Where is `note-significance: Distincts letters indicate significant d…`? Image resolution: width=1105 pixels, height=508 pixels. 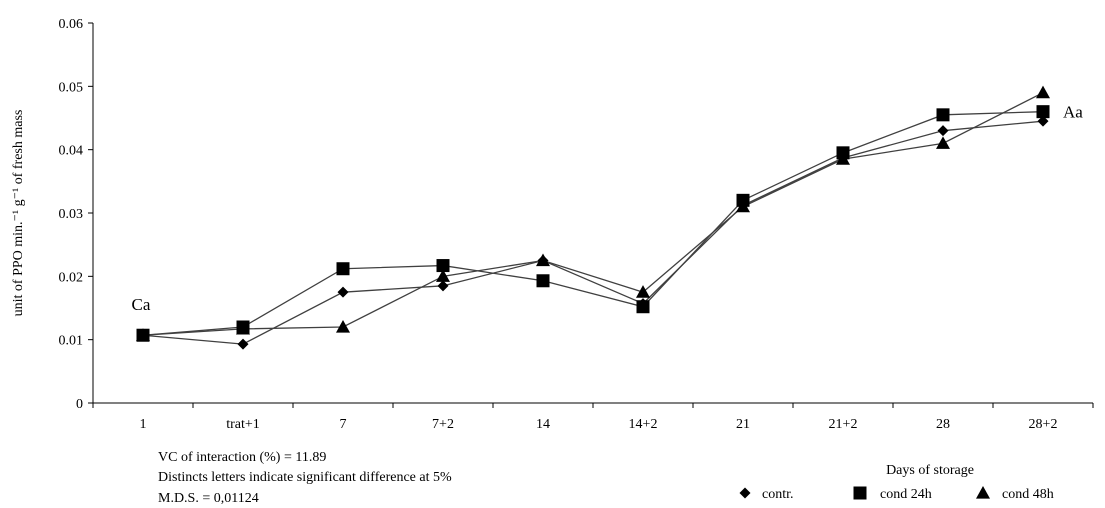
note-significance: Distincts letters indicate significant d… is located at coordinates (305, 477).